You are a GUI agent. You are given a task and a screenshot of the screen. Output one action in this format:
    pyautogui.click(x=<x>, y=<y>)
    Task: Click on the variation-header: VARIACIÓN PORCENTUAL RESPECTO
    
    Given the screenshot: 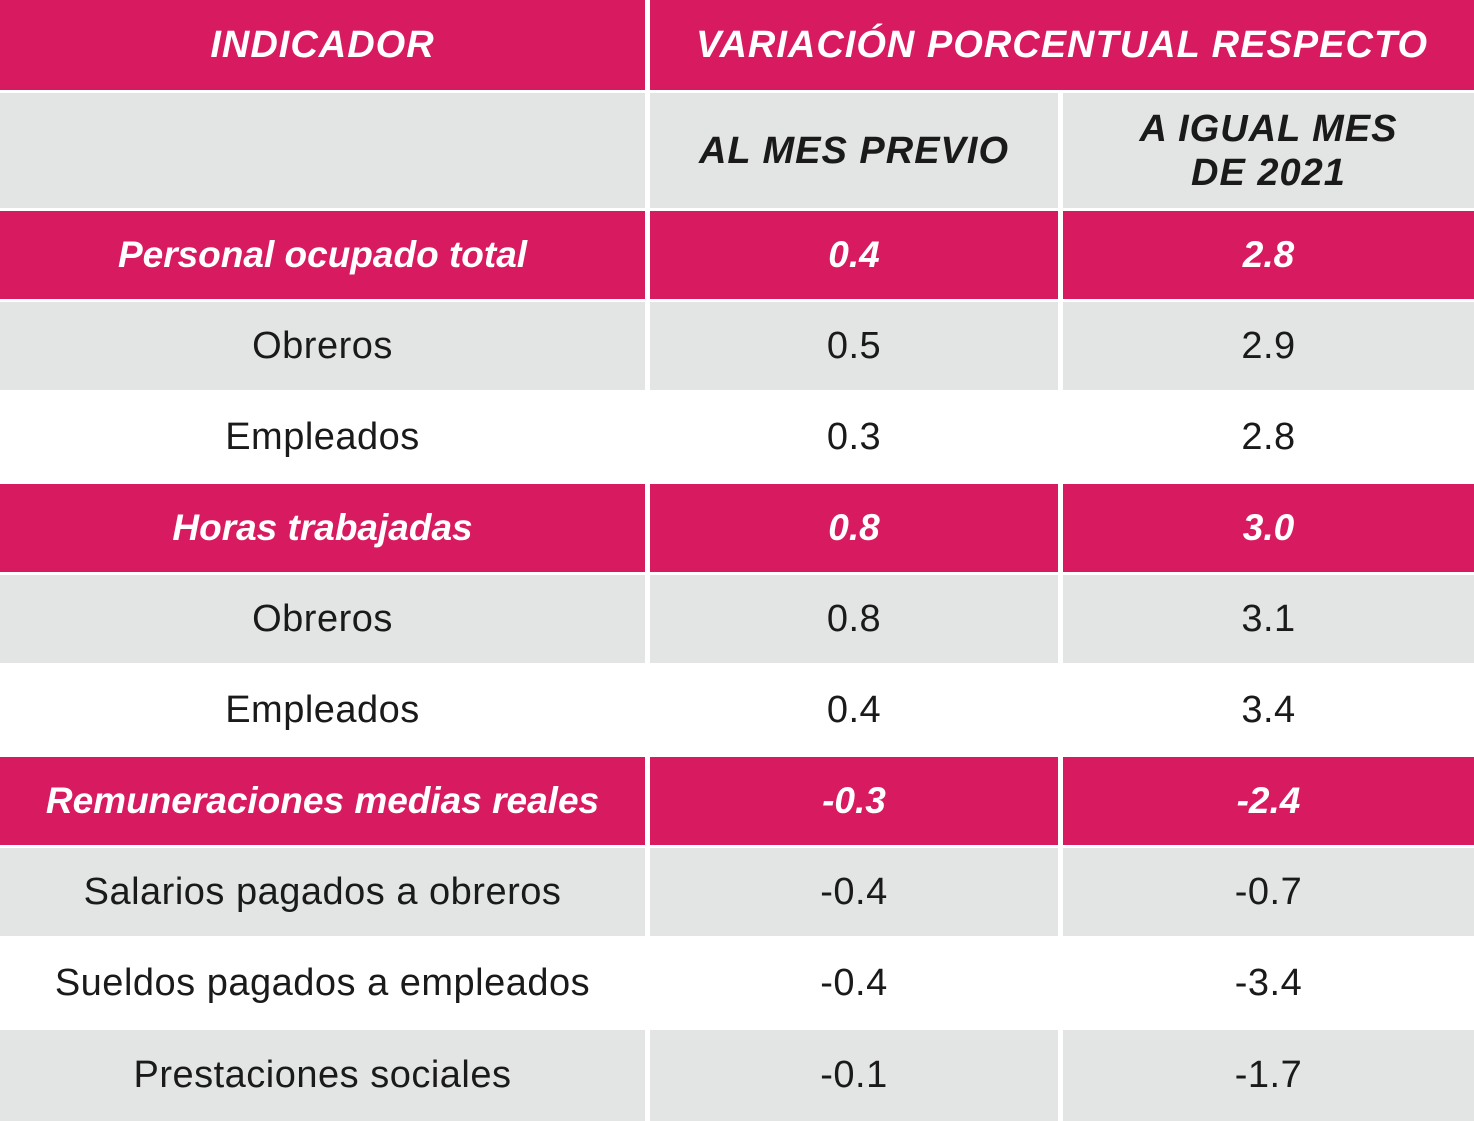 What is the action you would take?
    pyautogui.click(x=1062, y=45)
    